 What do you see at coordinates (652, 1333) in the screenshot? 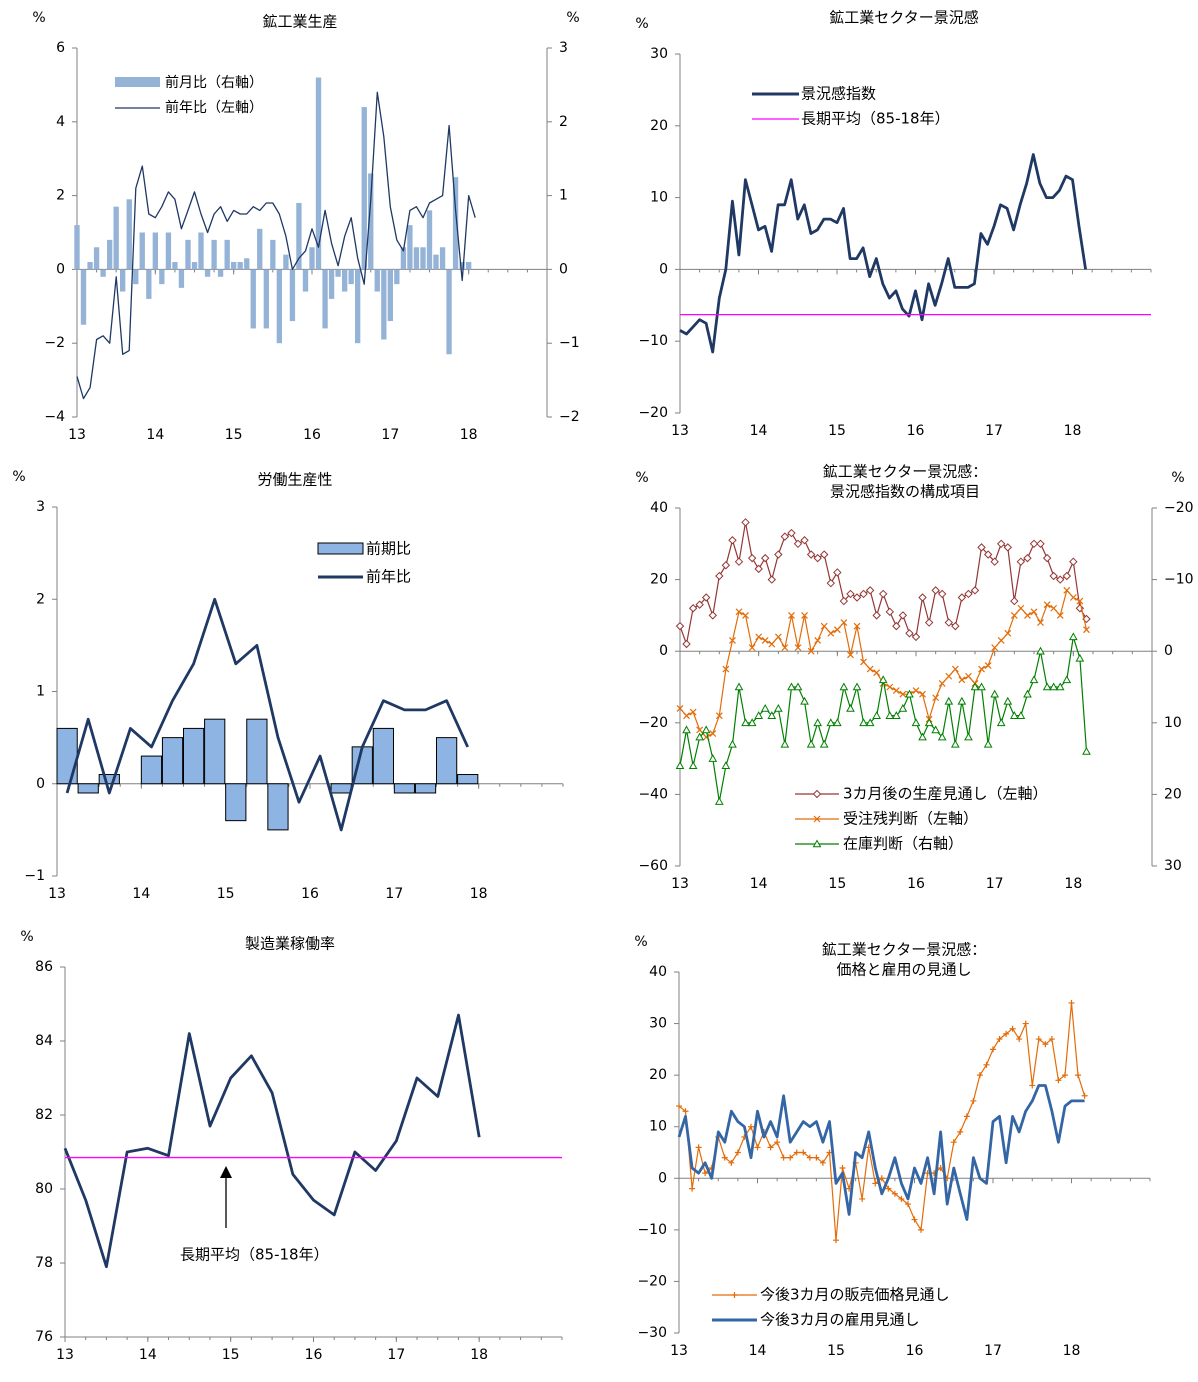
I see `y-tick-label: −30` at bounding box center [652, 1333].